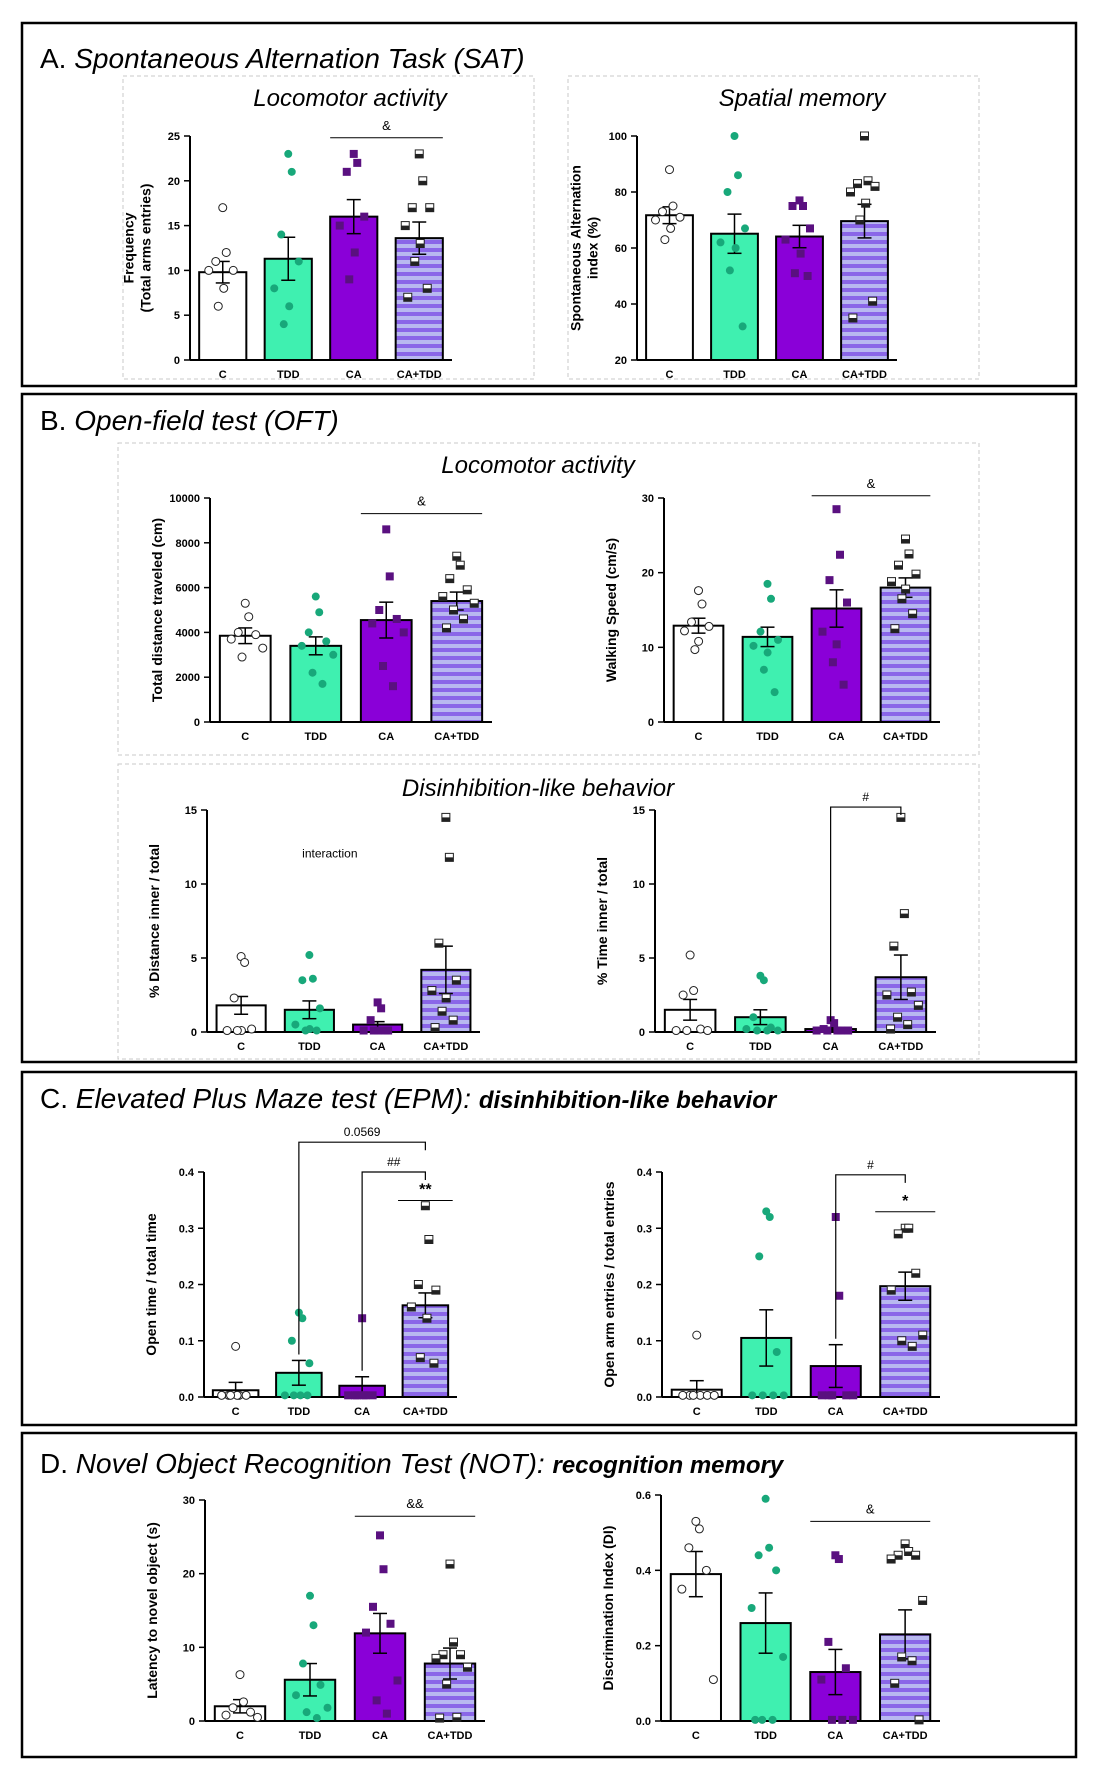 This screenshot has width=1093, height=1772. I want to click on sat-locomotor-group, so click(328, 227).